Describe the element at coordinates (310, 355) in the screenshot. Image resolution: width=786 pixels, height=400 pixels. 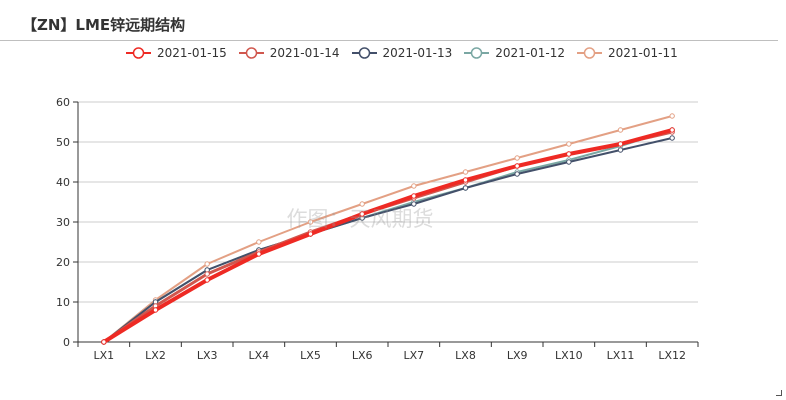
I see `x-tick-label: LX5` at that location.